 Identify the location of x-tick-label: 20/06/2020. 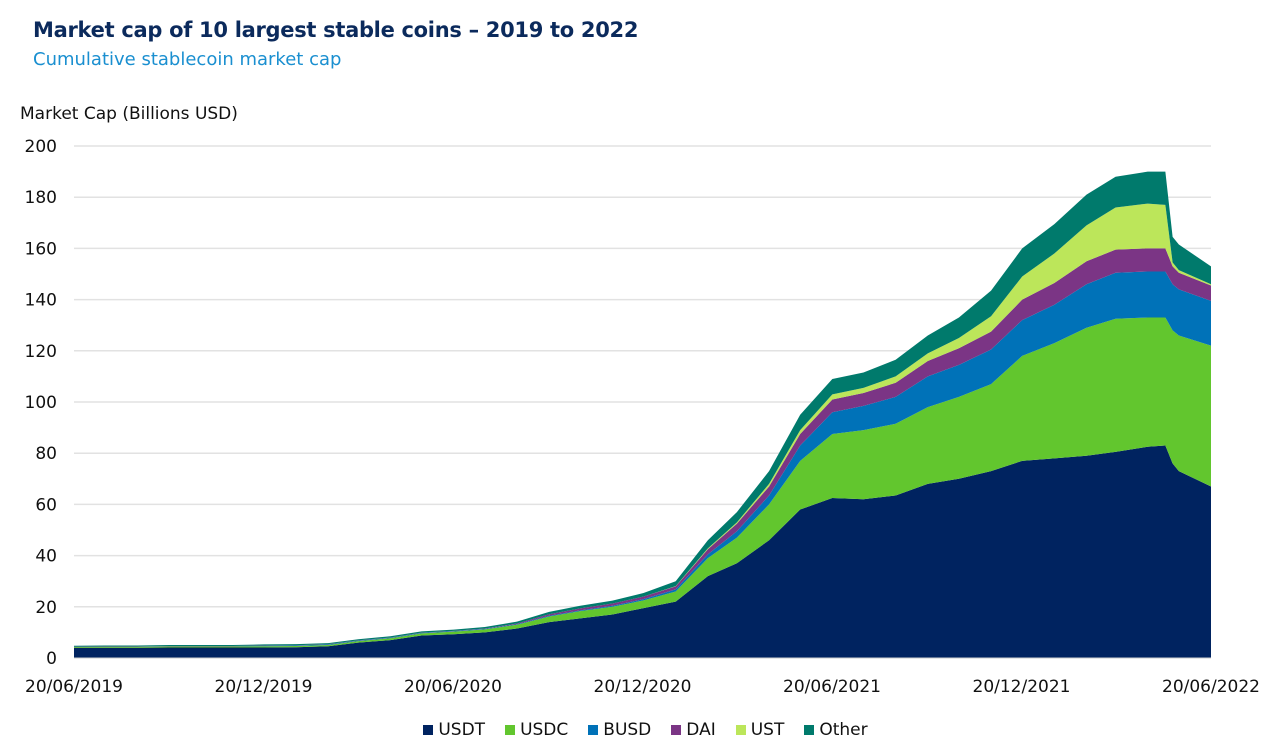
(453, 687).